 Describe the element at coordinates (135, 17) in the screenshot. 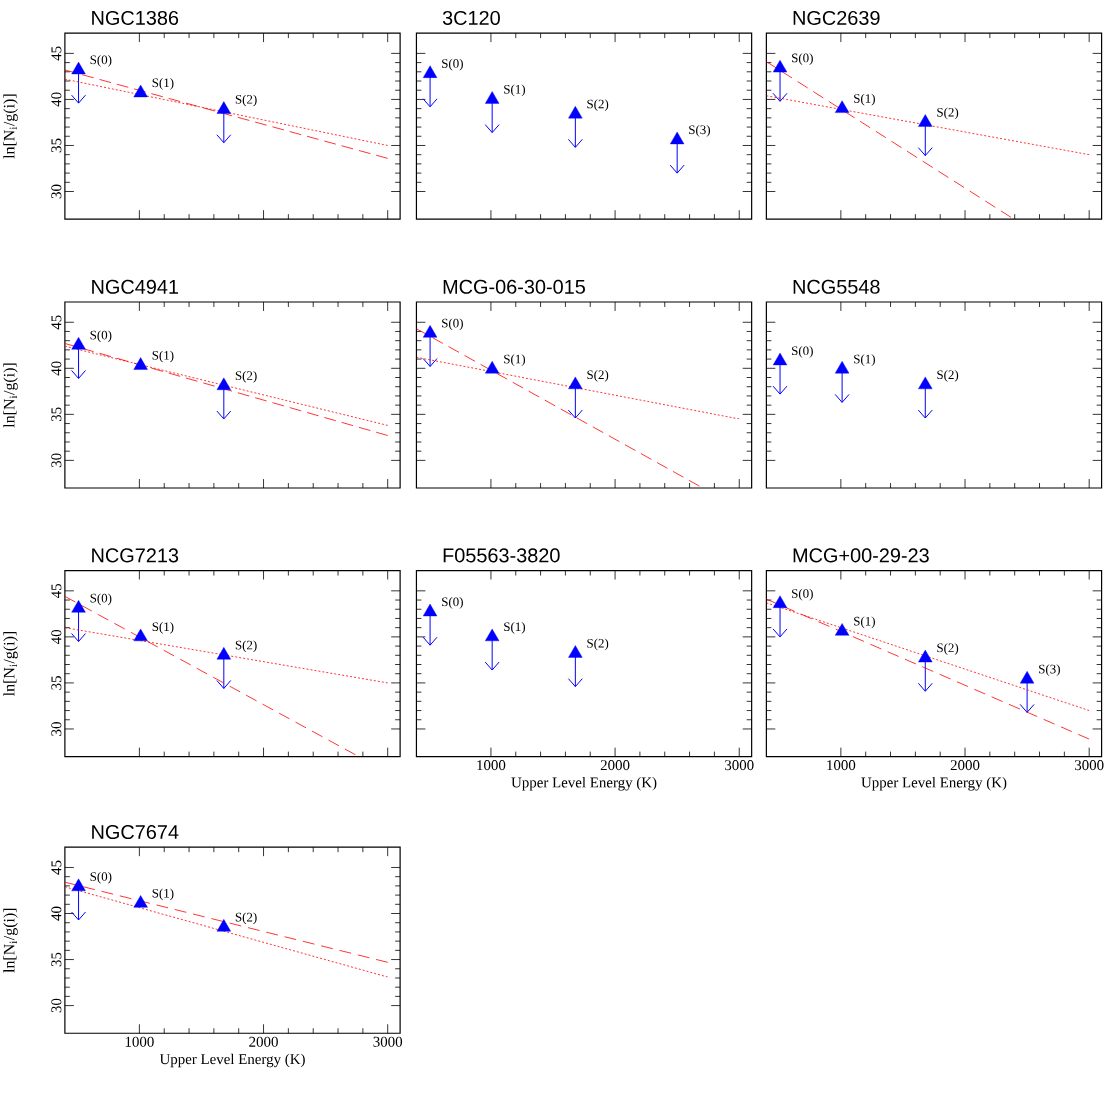

I see `chart-title: NGC1386` at that location.